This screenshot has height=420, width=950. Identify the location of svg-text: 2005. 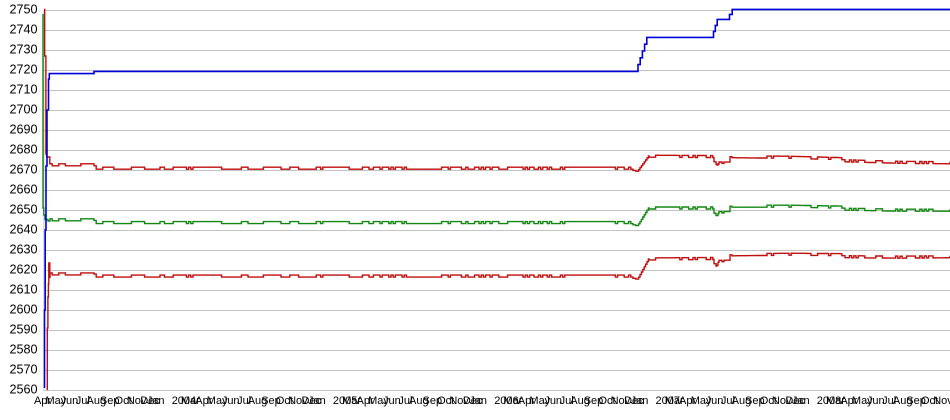
(345, 401).